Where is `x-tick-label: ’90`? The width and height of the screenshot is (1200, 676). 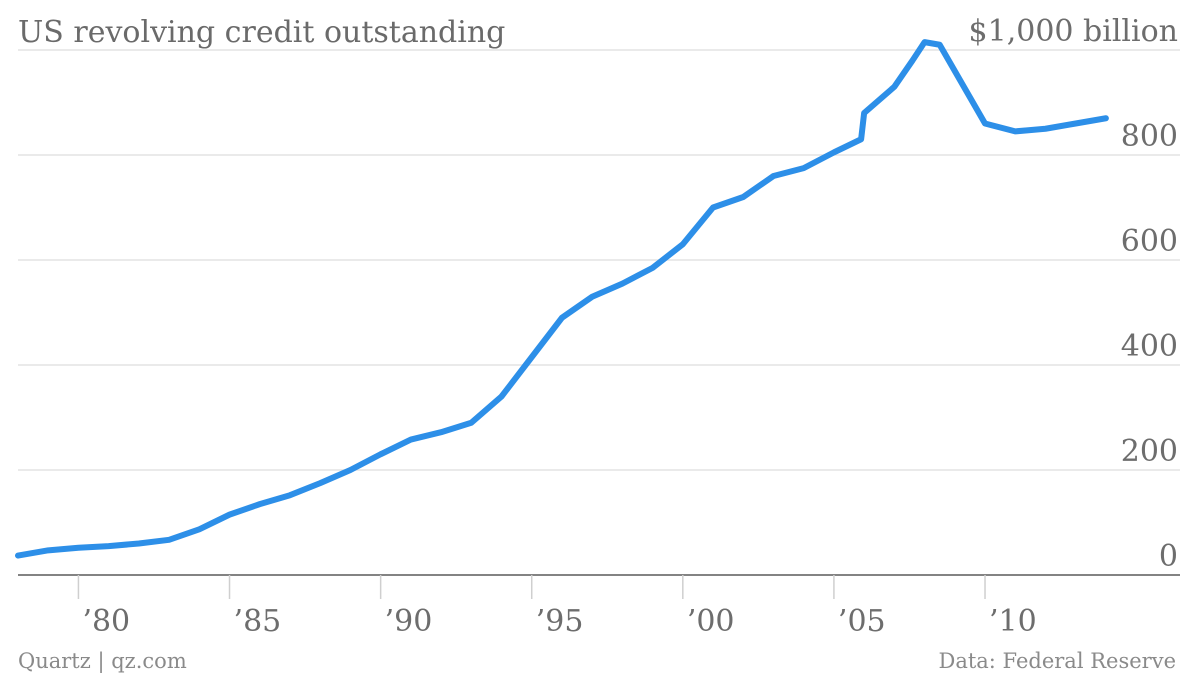 x-tick-label: ’90 is located at coordinates (409, 621).